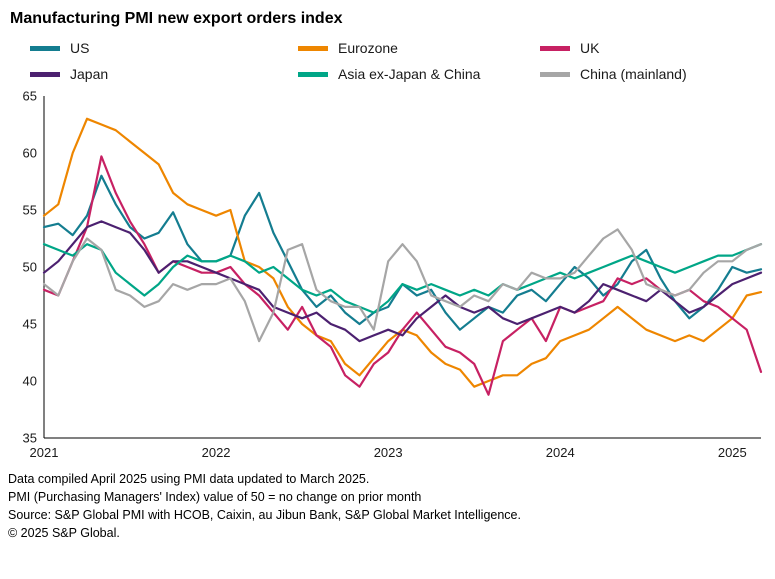 This screenshot has height=579, width=775. I want to click on legend-item-us: US, so click(164, 48).